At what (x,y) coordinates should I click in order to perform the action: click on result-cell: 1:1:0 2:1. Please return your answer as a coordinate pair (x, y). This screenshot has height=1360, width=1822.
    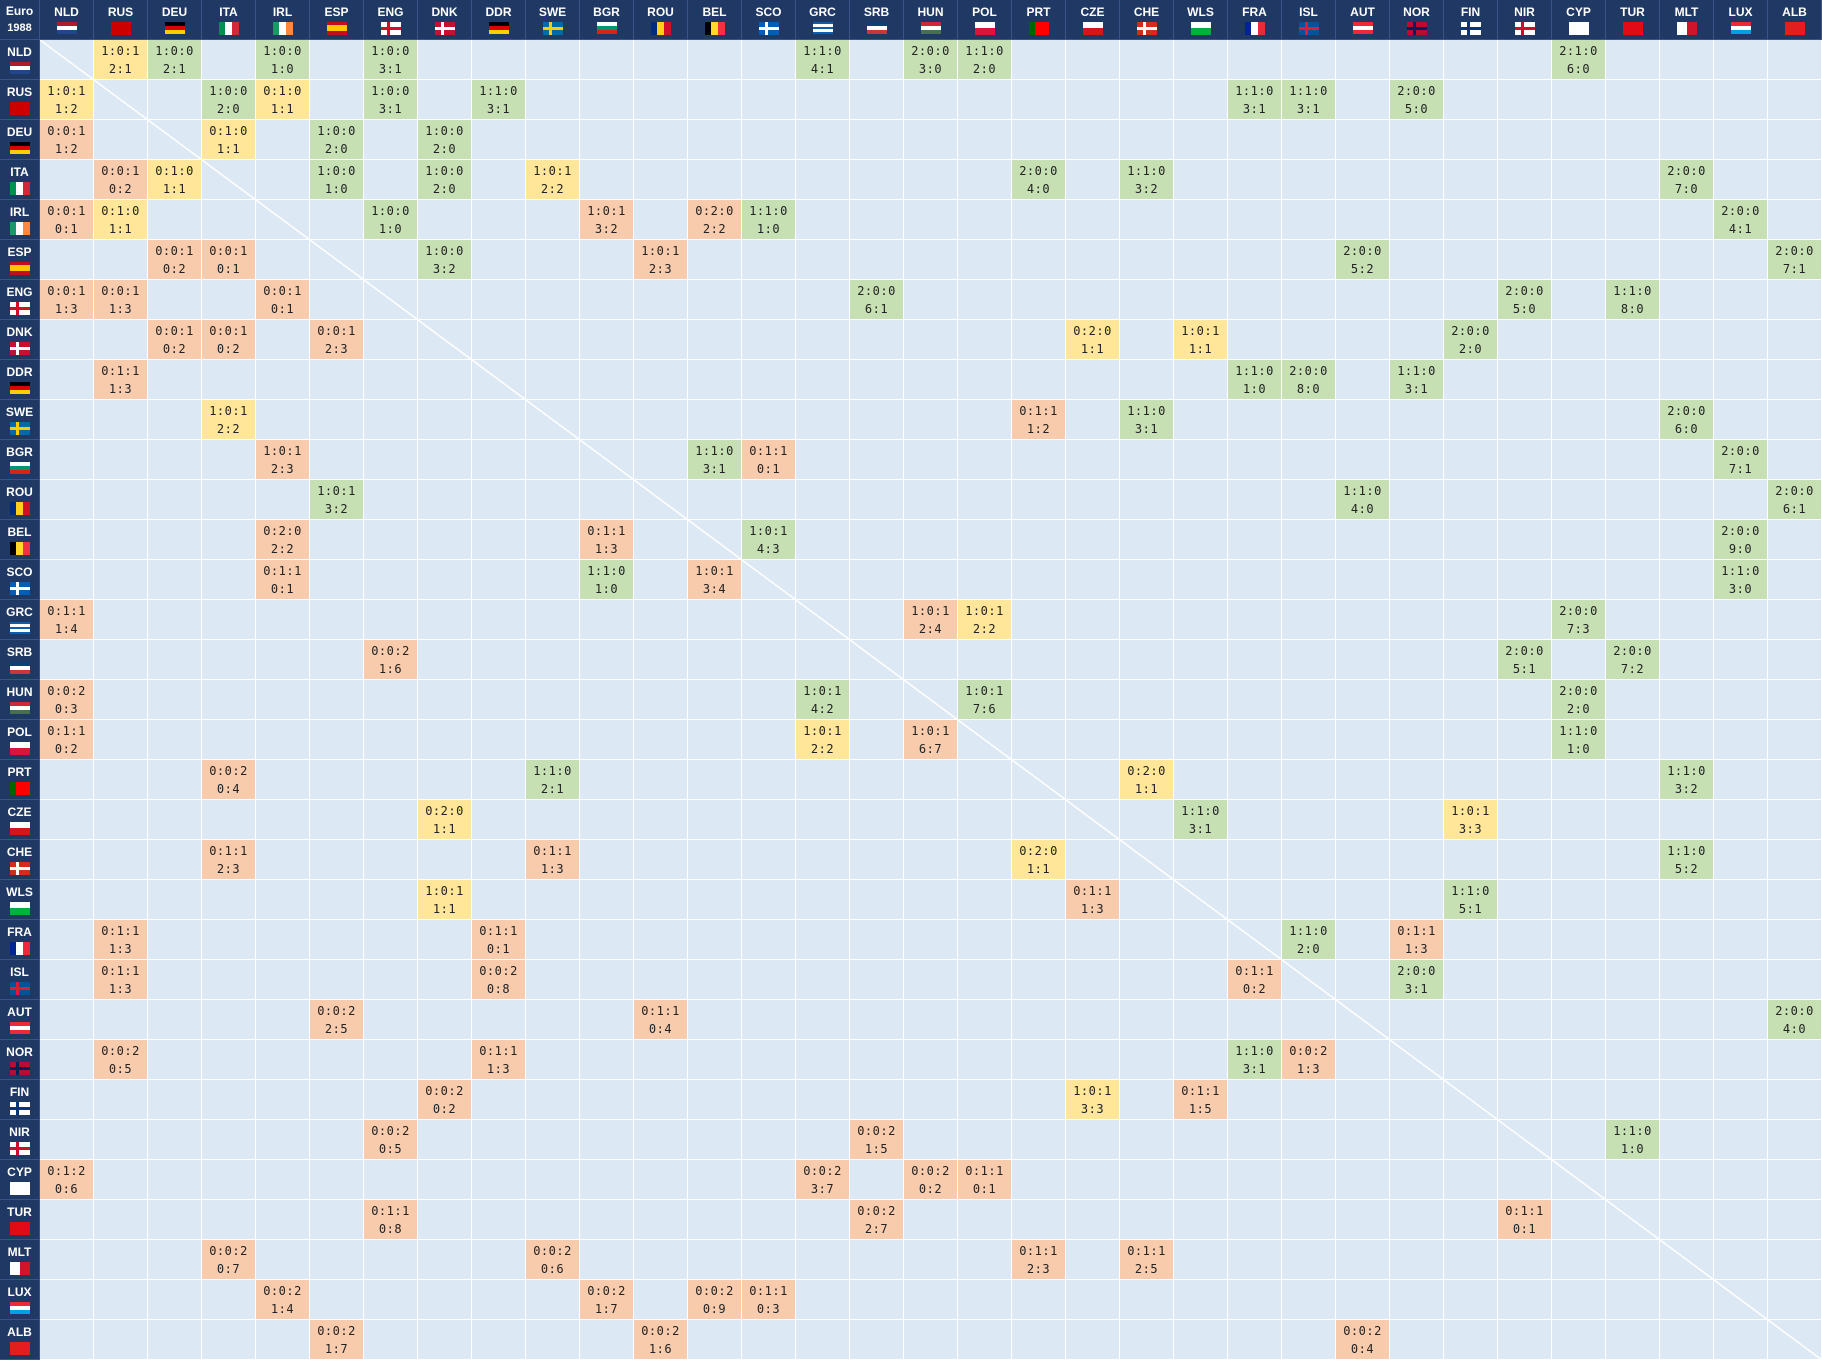
    Looking at the image, I should click on (553, 780).